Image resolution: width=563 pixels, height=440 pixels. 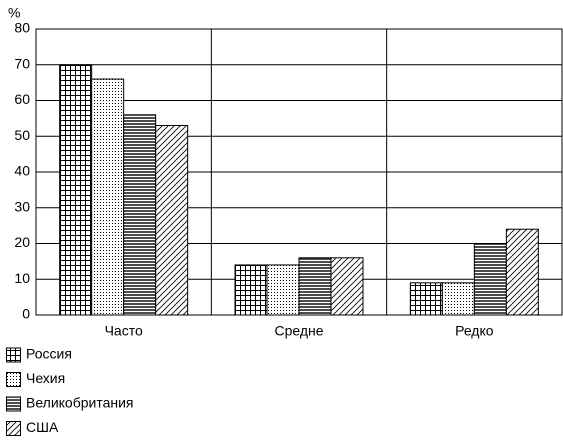 What do you see at coordinates (474, 331) in the screenshot?
I see `x-tick-label: Редко` at bounding box center [474, 331].